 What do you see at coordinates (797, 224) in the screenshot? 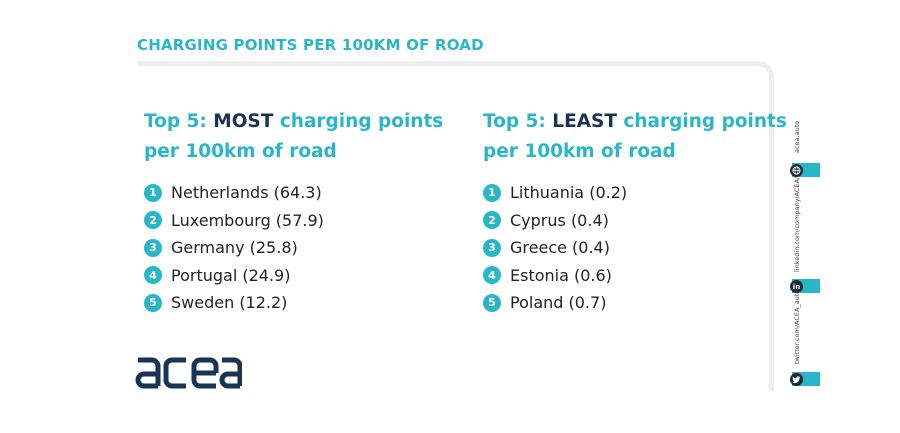
I see `linkedin-text: linkedin.com/company/ACEA/` at bounding box center [797, 224].